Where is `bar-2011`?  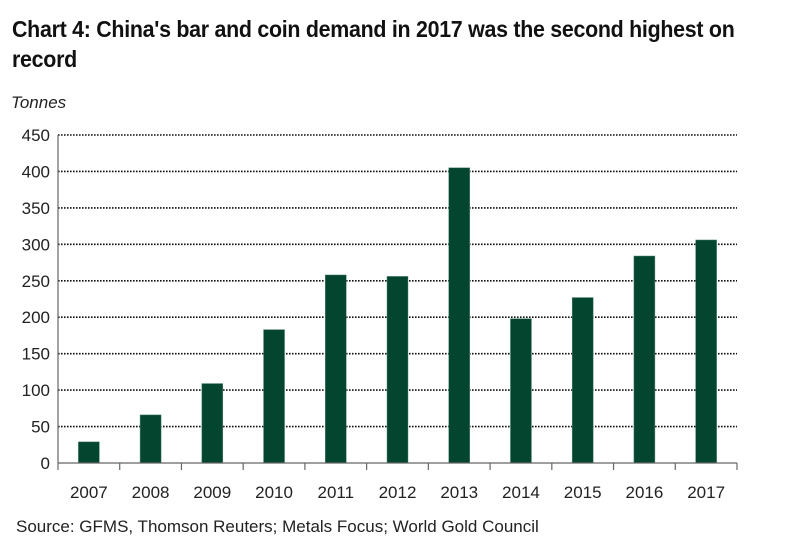
bar-2011 is located at coordinates (336, 369).